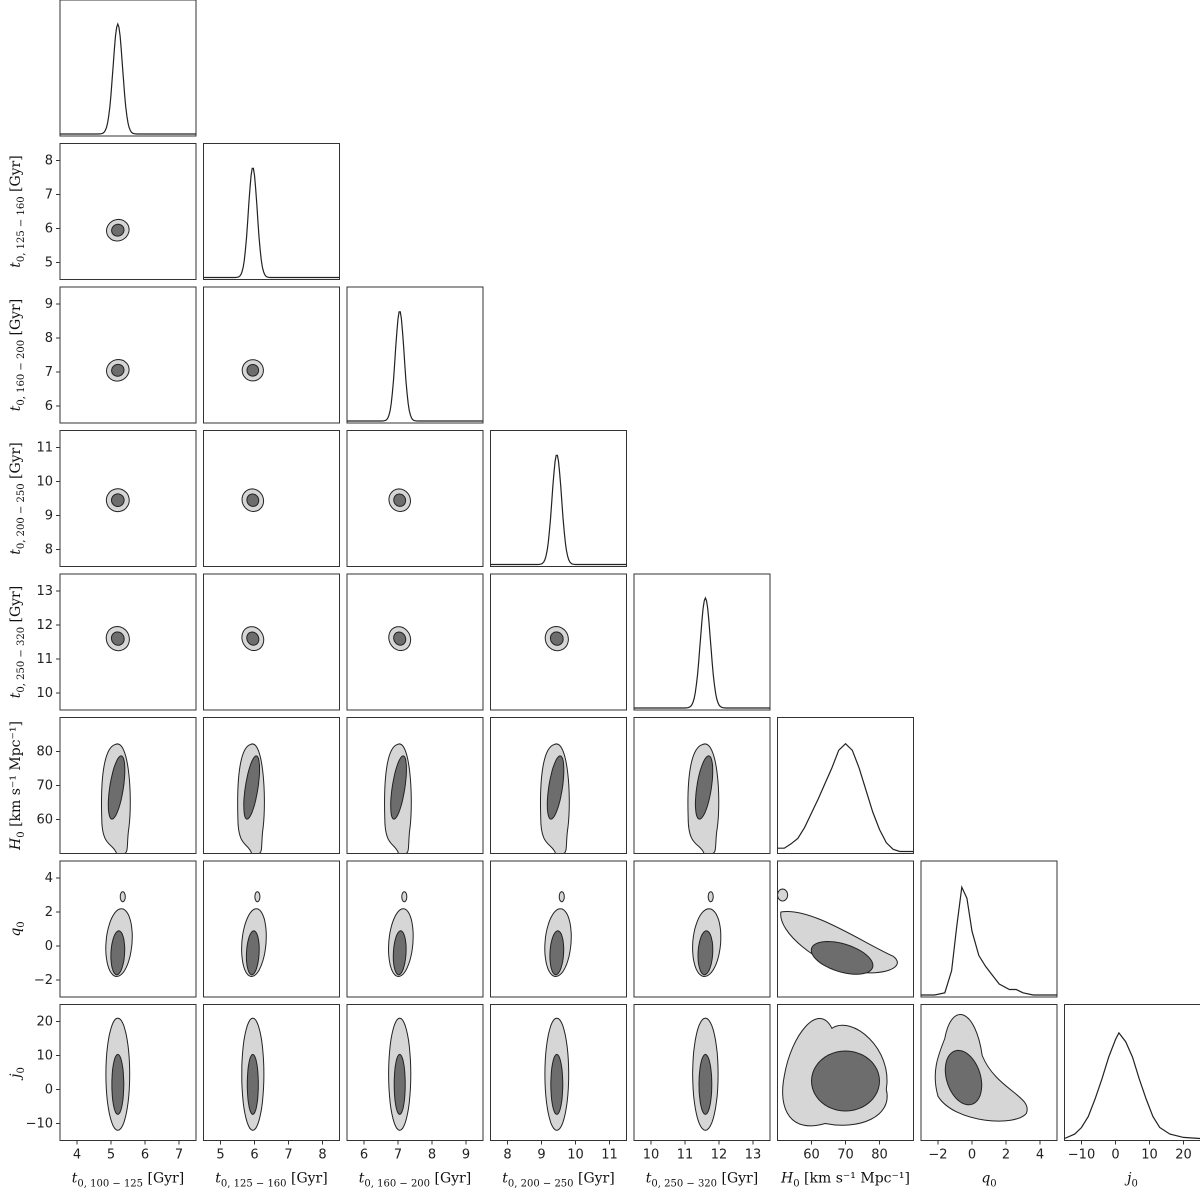 The image size is (1200, 1200). Describe the element at coordinates (541, 1155) in the screenshot. I see `x-tick-label-t0_200_250: 9` at that location.